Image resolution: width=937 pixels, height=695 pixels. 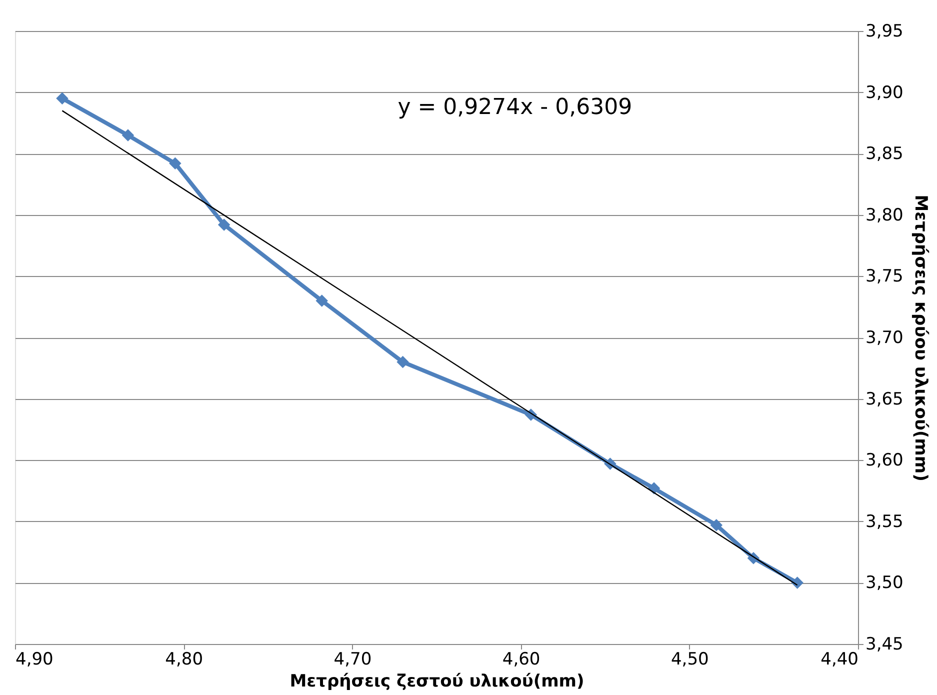 I want to click on x-tick-label: 4,50, so click(x=689, y=660).